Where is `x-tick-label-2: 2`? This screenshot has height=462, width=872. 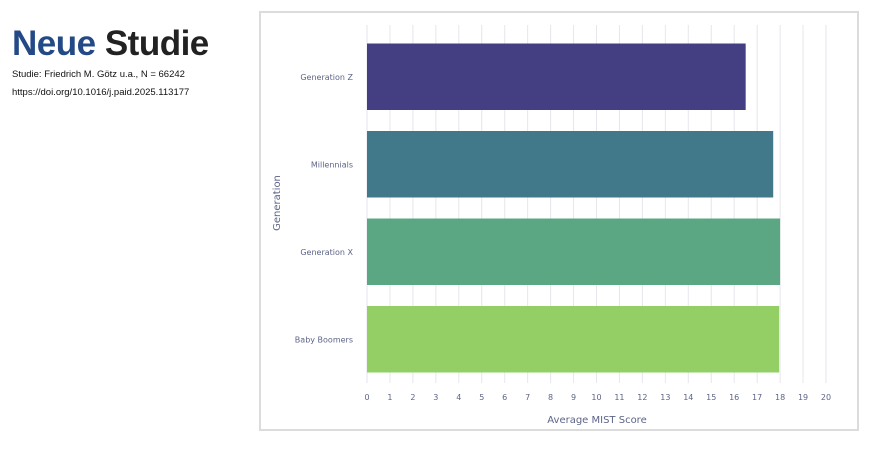
x-tick-label-2: 2 is located at coordinates (412, 397).